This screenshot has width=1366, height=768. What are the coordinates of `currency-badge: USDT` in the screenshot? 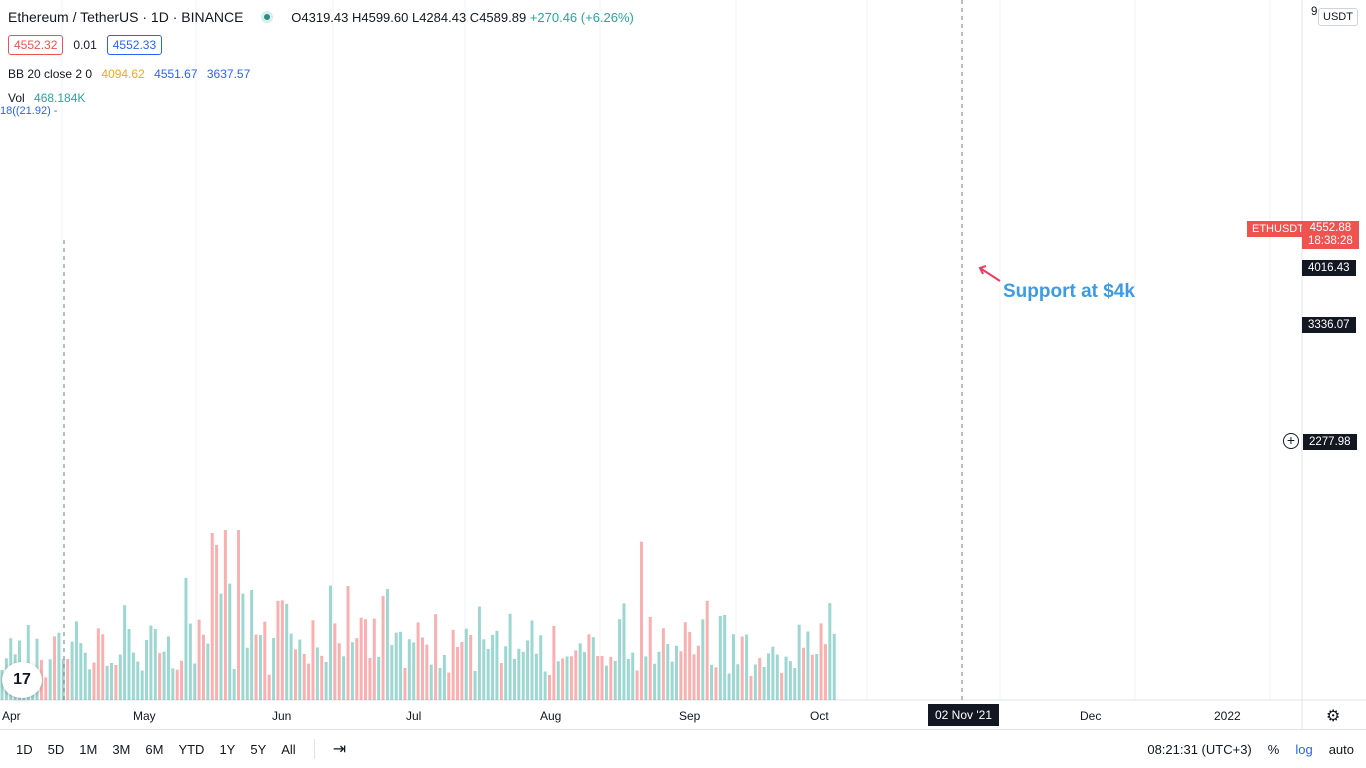 It's located at (1338, 17).